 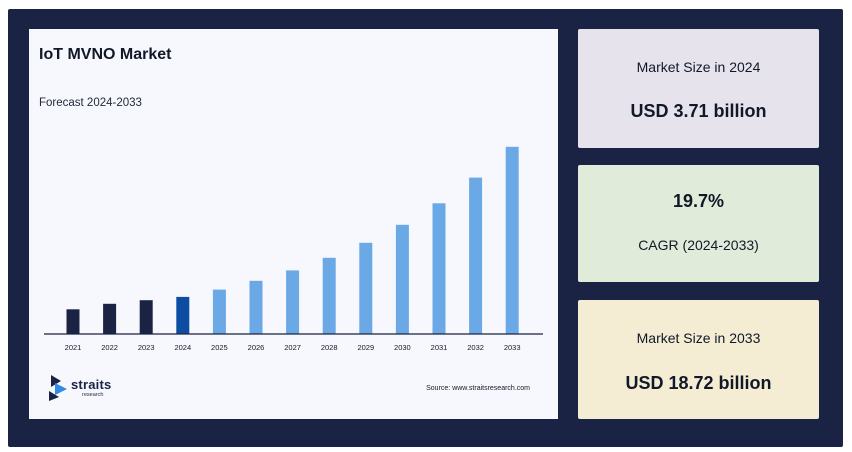 I want to click on x-tick-label-2026: 2026, so click(x=256, y=347).